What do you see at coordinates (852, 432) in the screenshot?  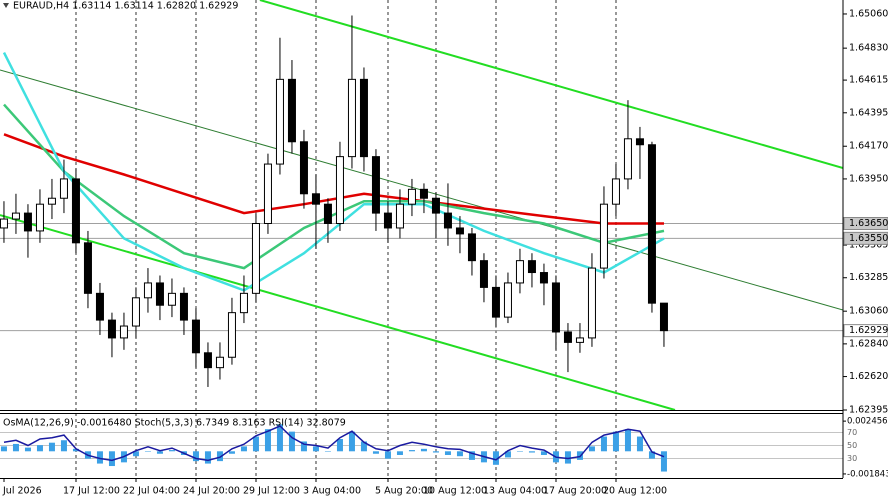 I see `rsi-level-label: 70` at bounding box center [852, 432].